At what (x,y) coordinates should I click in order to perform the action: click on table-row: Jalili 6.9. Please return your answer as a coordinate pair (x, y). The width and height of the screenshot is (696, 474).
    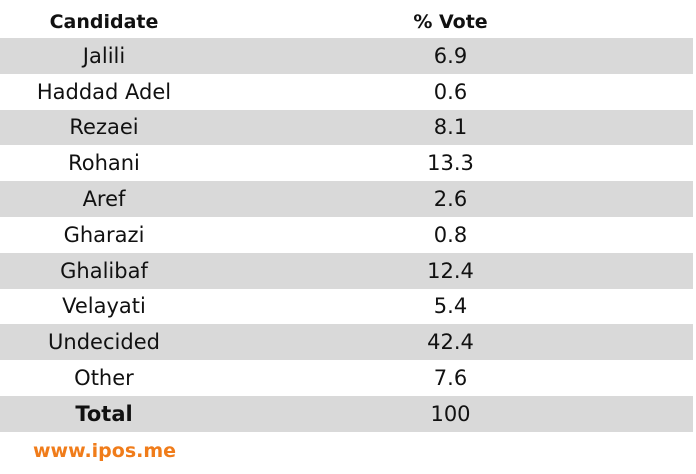
    Looking at the image, I should click on (346, 56).